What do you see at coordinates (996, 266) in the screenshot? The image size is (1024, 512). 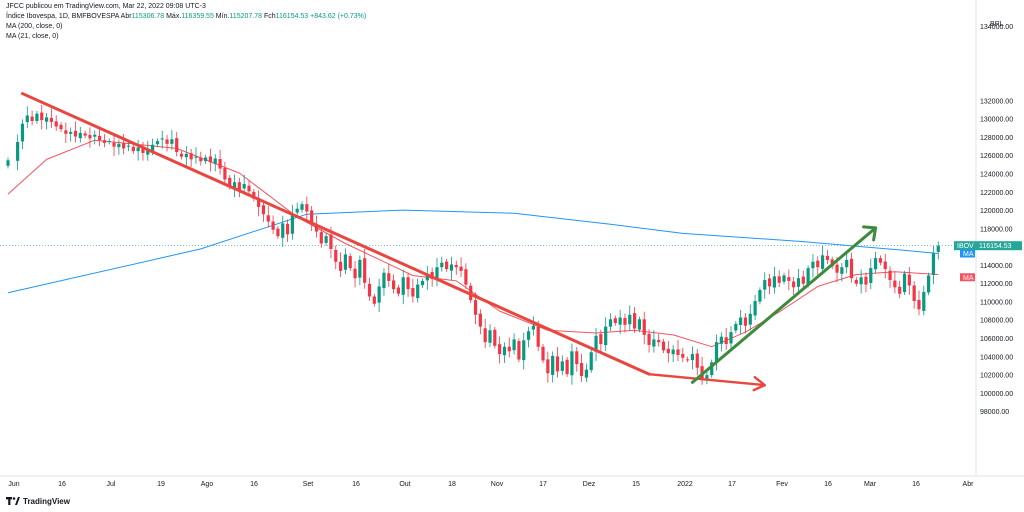 I see `price-tick-label: 114000.00` at bounding box center [996, 266].